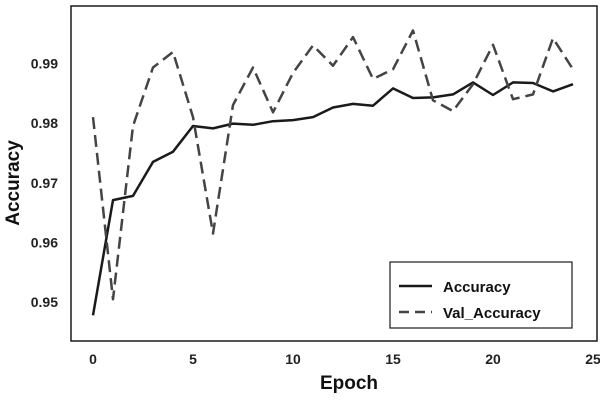 The image size is (600, 400). Describe the element at coordinates (344, 359) in the screenshot. I see `x-tick-labels: 0 5 10 15 20 25` at that location.